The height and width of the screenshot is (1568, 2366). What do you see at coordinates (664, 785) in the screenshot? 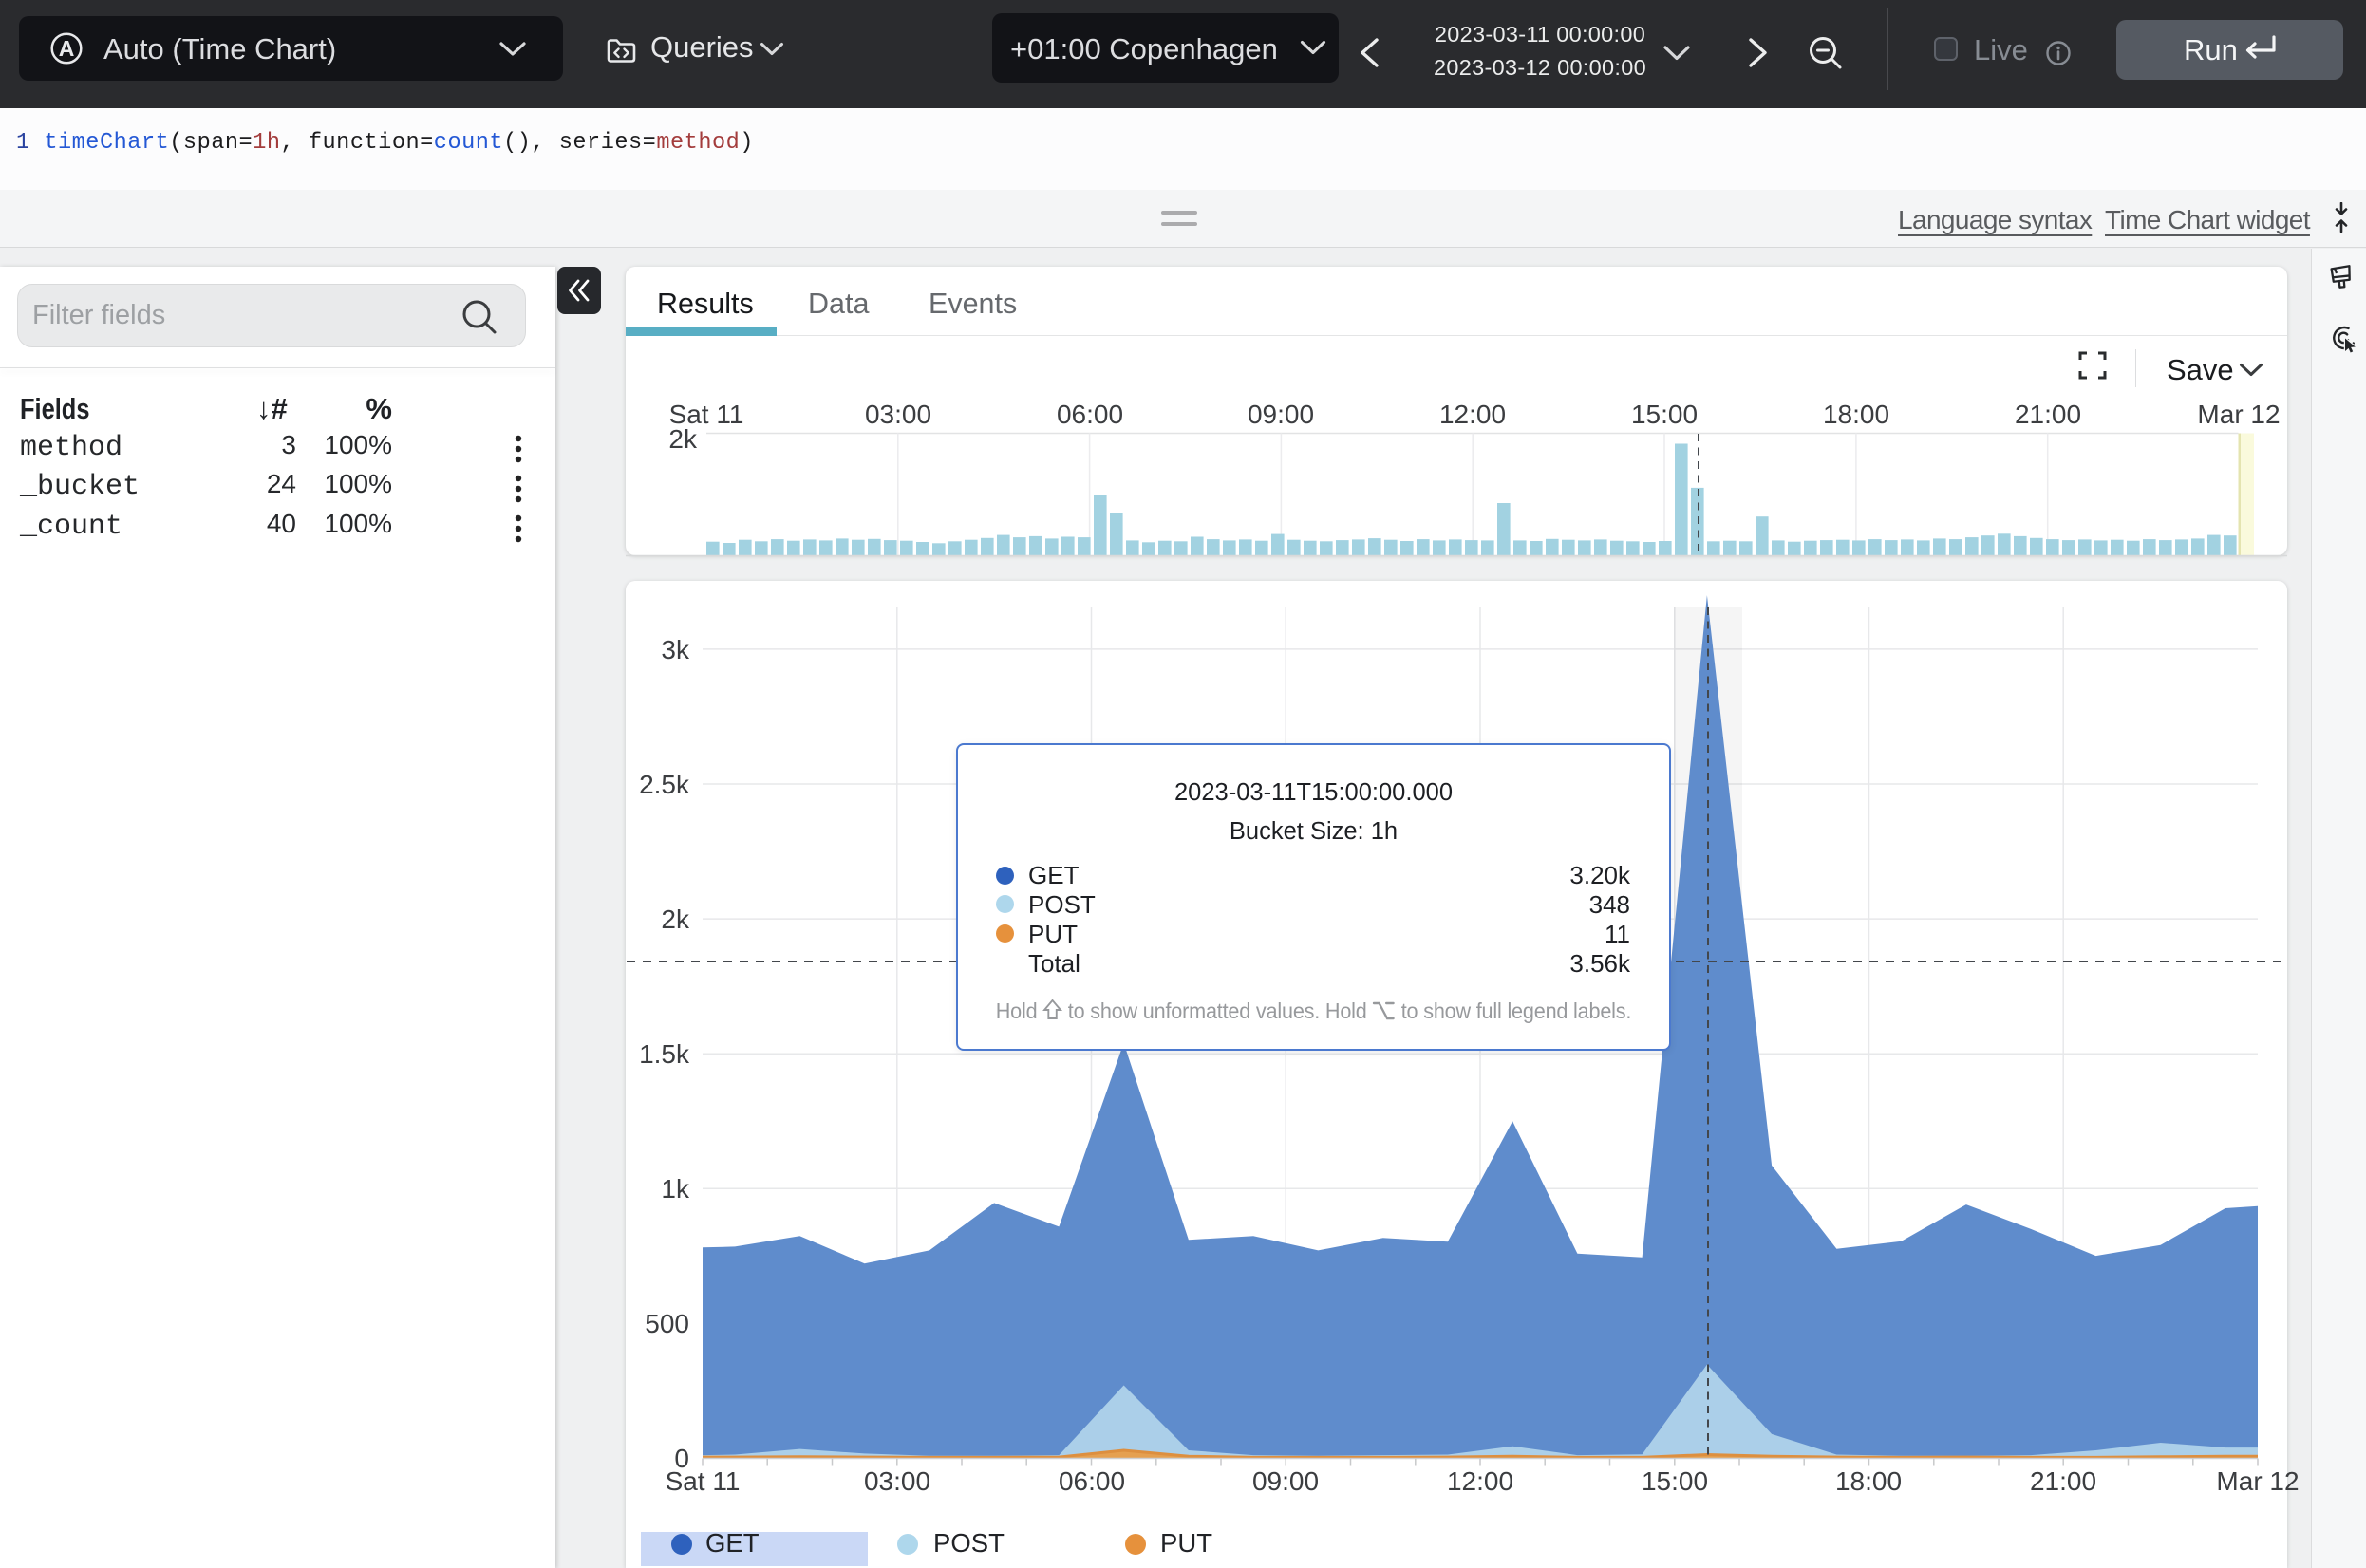
I see `svg-text: 2.5k` at bounding box center [664, 785].